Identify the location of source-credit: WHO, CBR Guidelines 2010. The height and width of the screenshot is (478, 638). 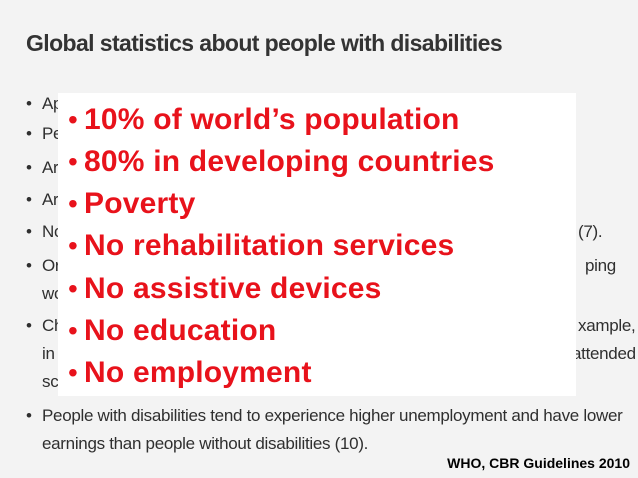
(538, 463).